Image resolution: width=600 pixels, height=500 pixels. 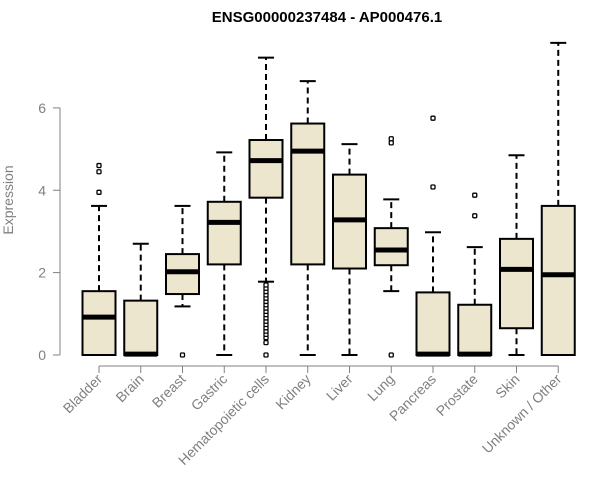 What do you see at coordinates (169, 391) in the screenshot?
I see `x-category-label: Breast` at bounding box center [169, 391].